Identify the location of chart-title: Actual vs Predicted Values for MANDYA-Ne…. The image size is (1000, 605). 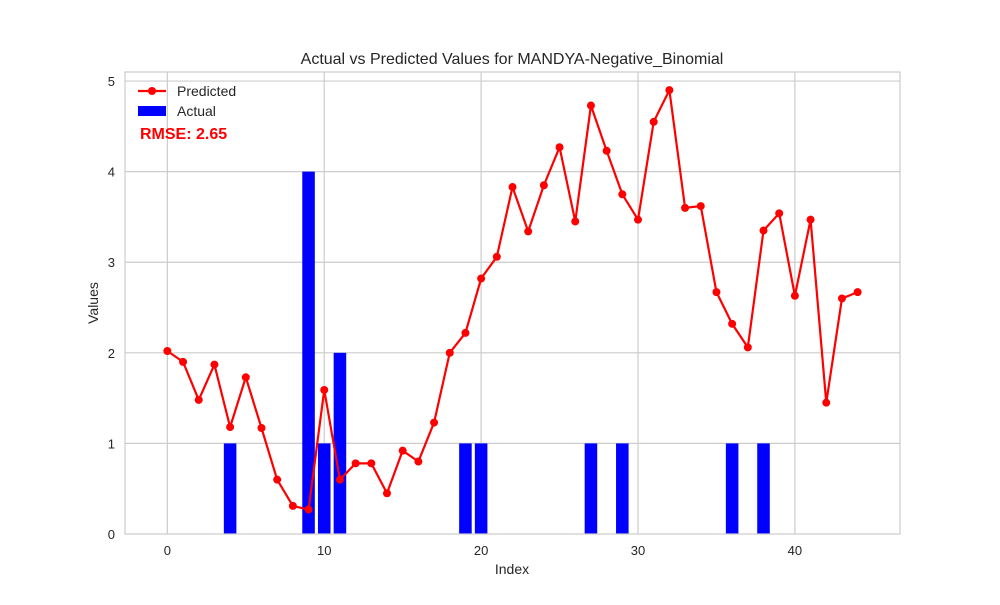
(512, 59).